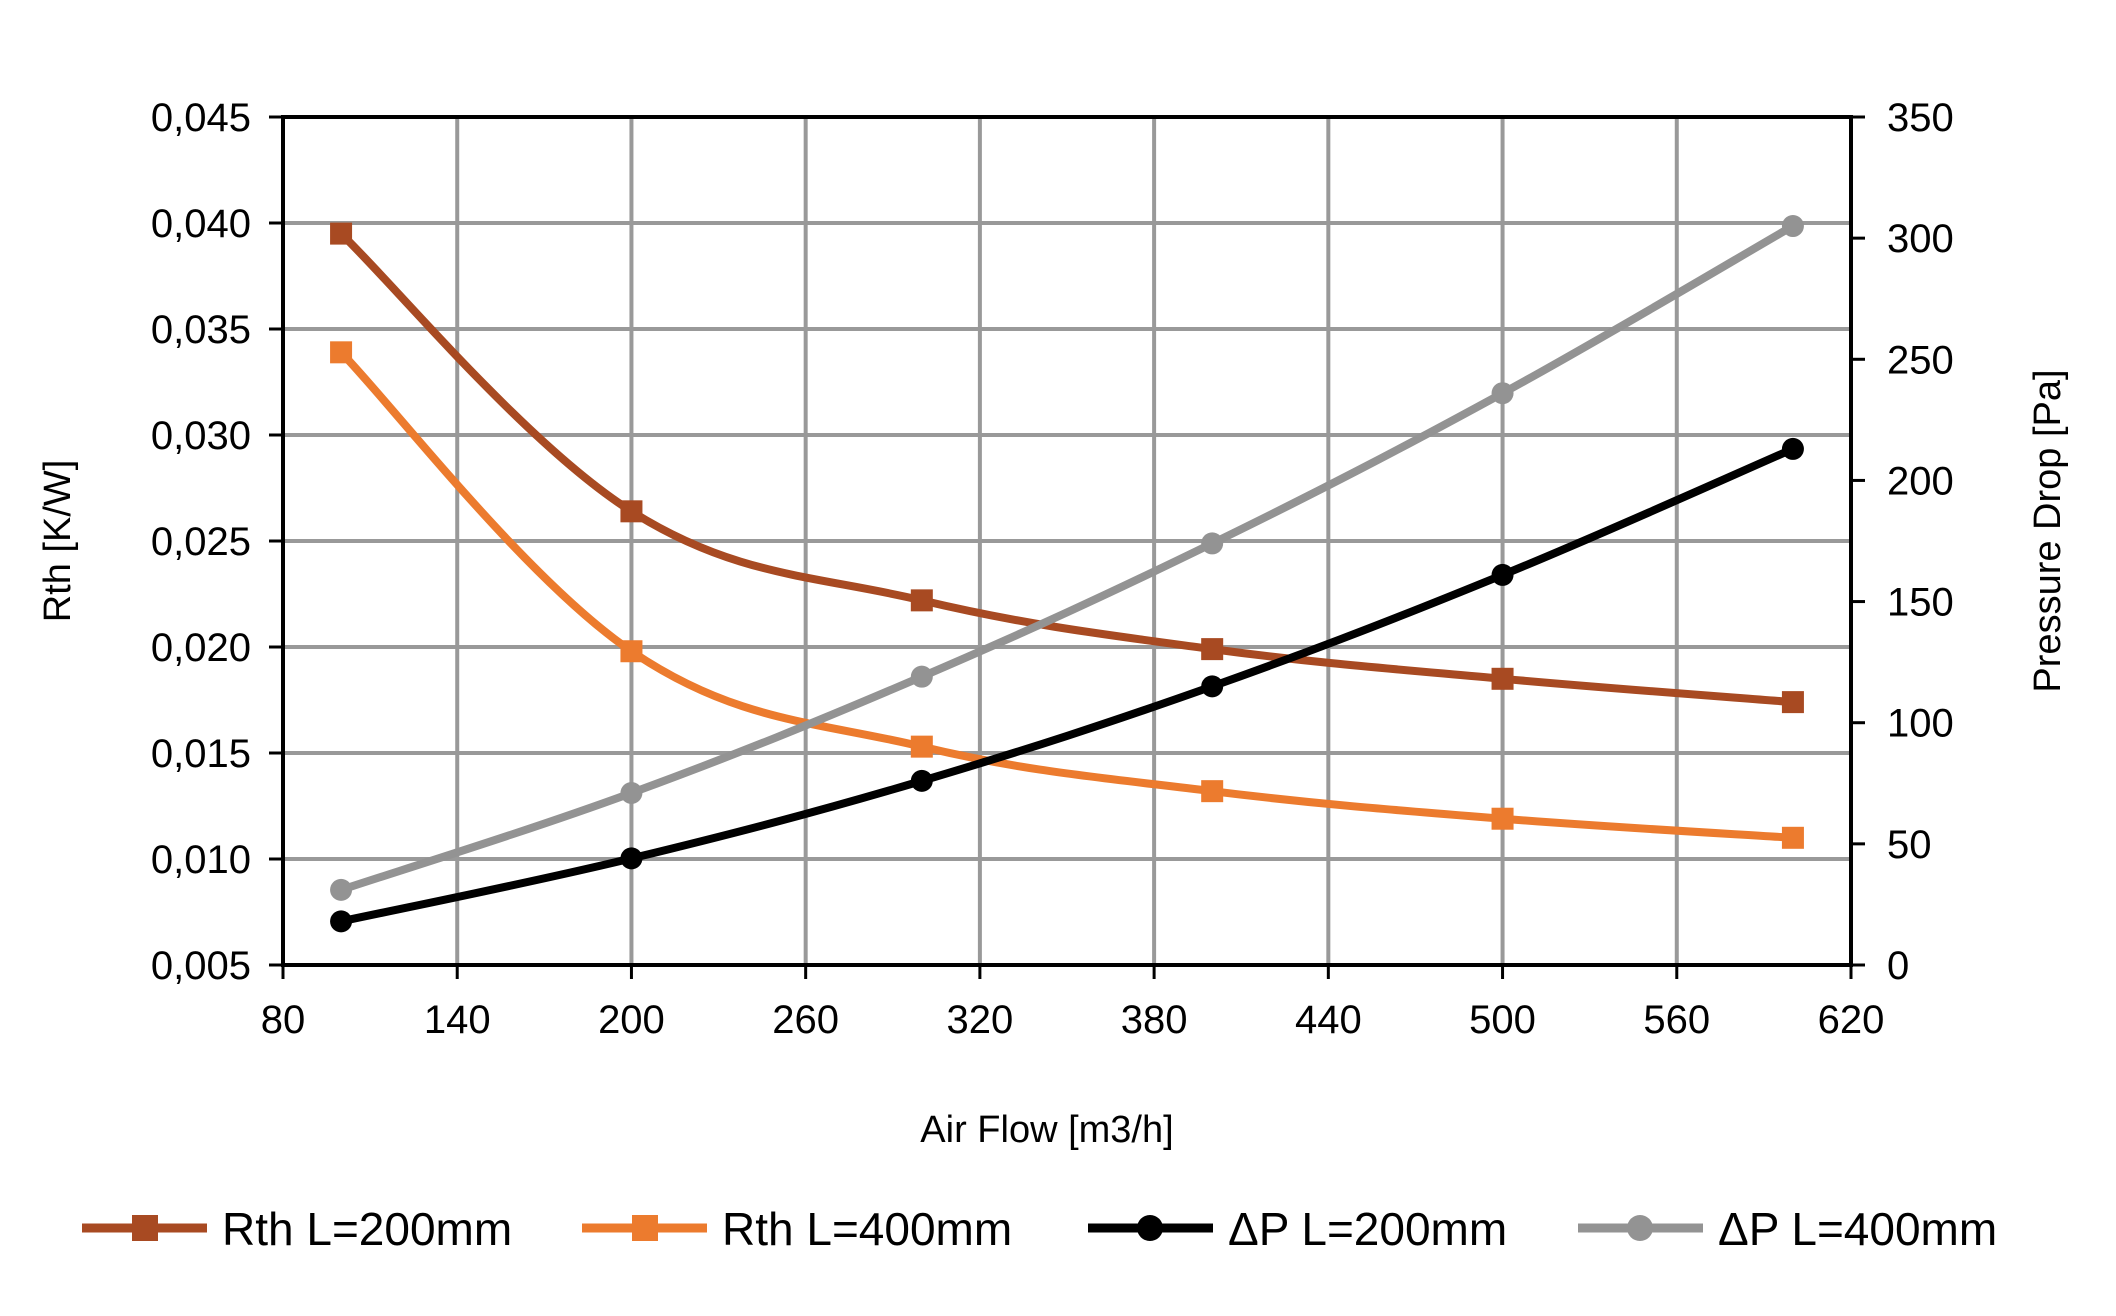 This screenshot has height=1316, width=2116. What do you see at coordinates (201, 224) in the screenshot?
I see `y-left-tick-label: 0,040` at bounding box center [201, 224].